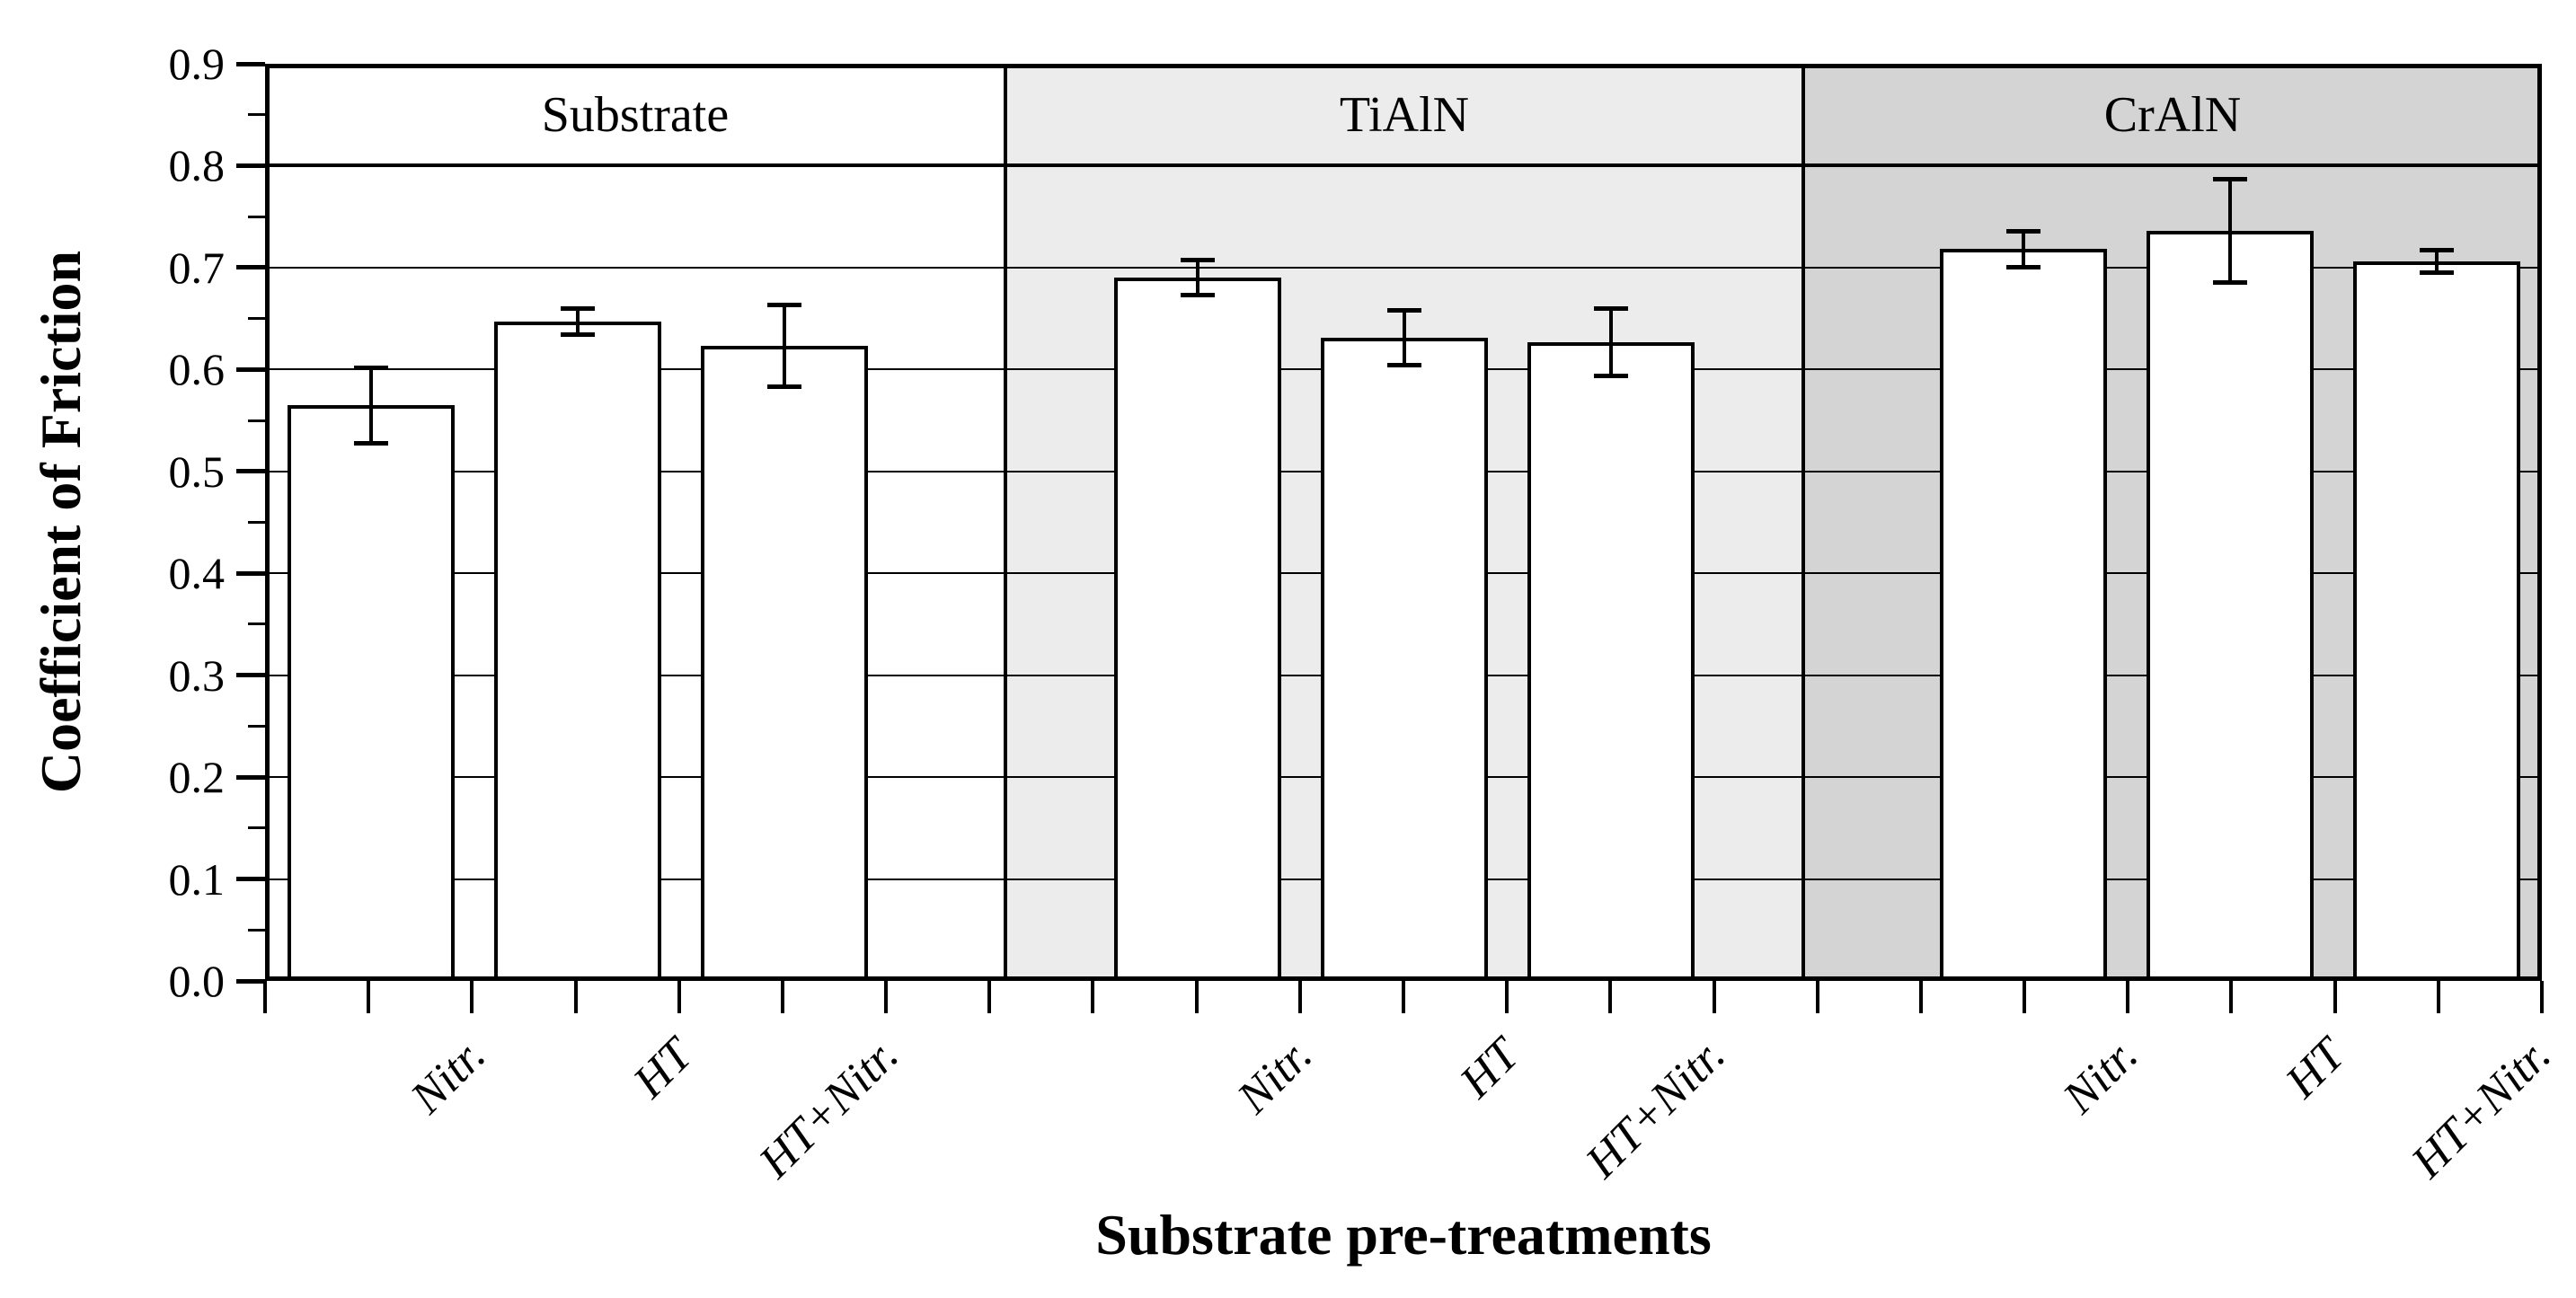  Describe the element at coordinates (829, 1108) in the screenshot. I see `x-category-label-substrate-ht-nitr: HT+Nitr.` at that location.